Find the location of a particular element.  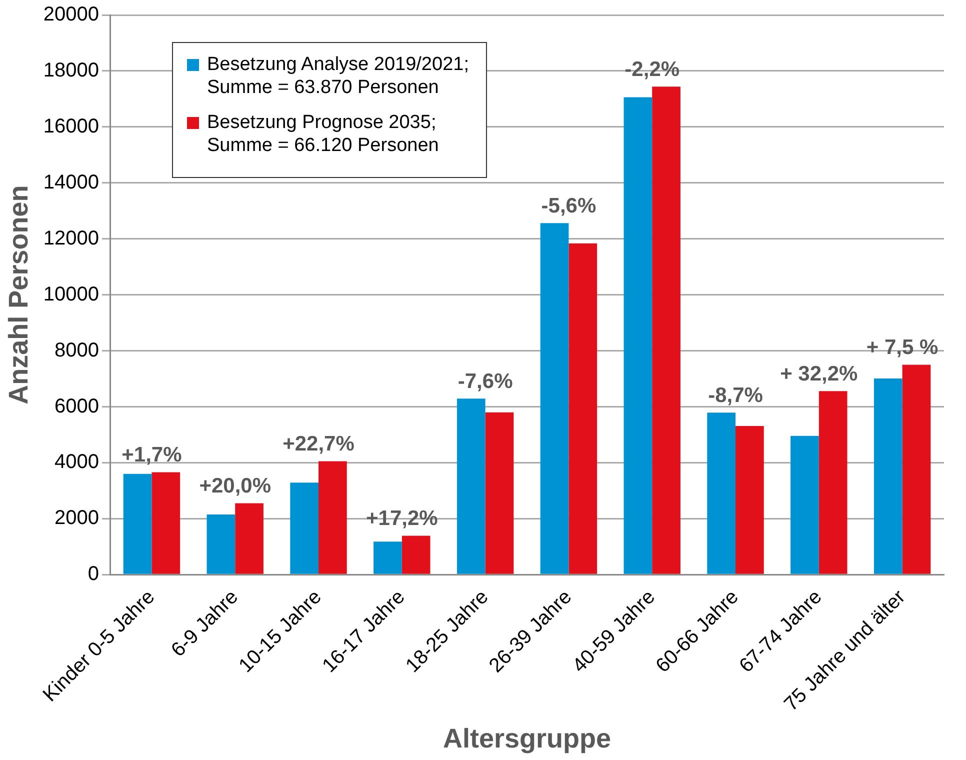

y-tick-label: 6000 is located at coordinates (77, 406).